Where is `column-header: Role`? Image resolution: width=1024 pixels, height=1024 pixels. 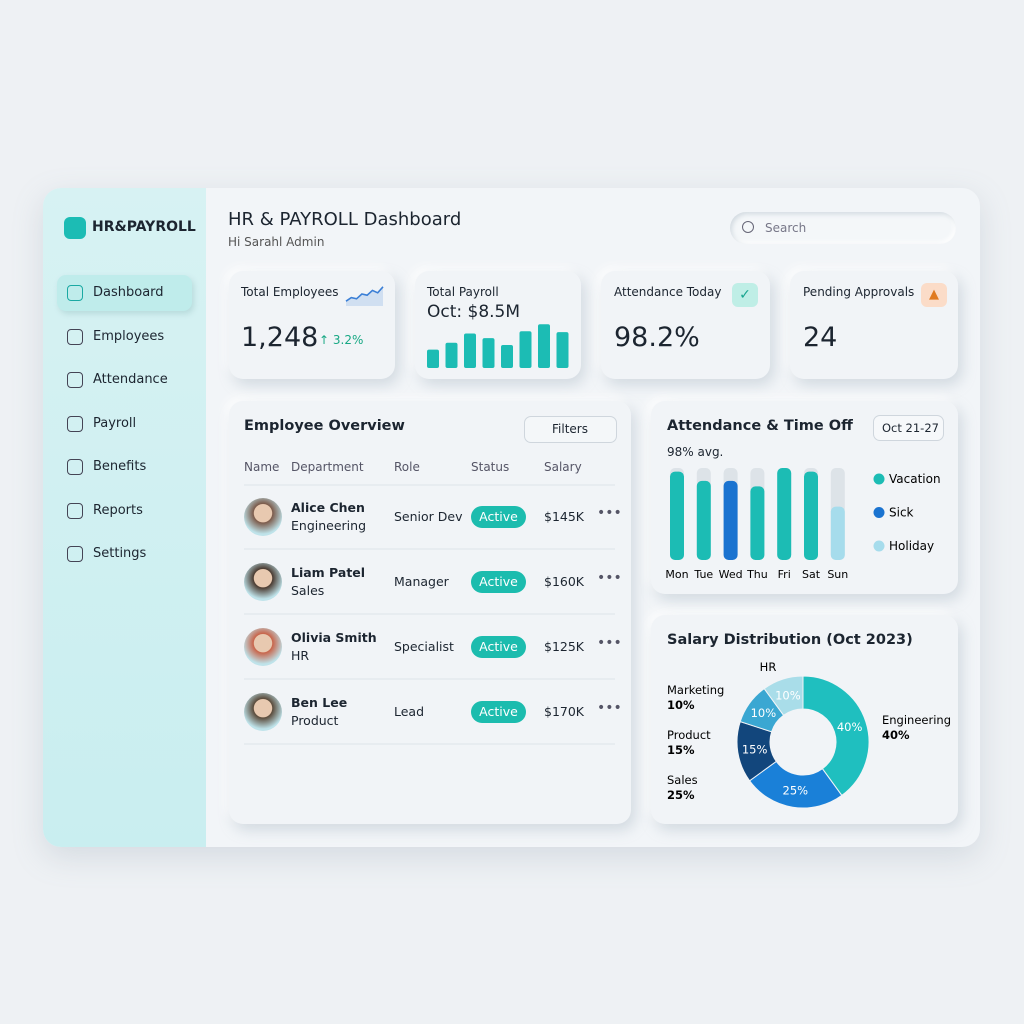 column-header: Role is located at coordinates (407, 467).